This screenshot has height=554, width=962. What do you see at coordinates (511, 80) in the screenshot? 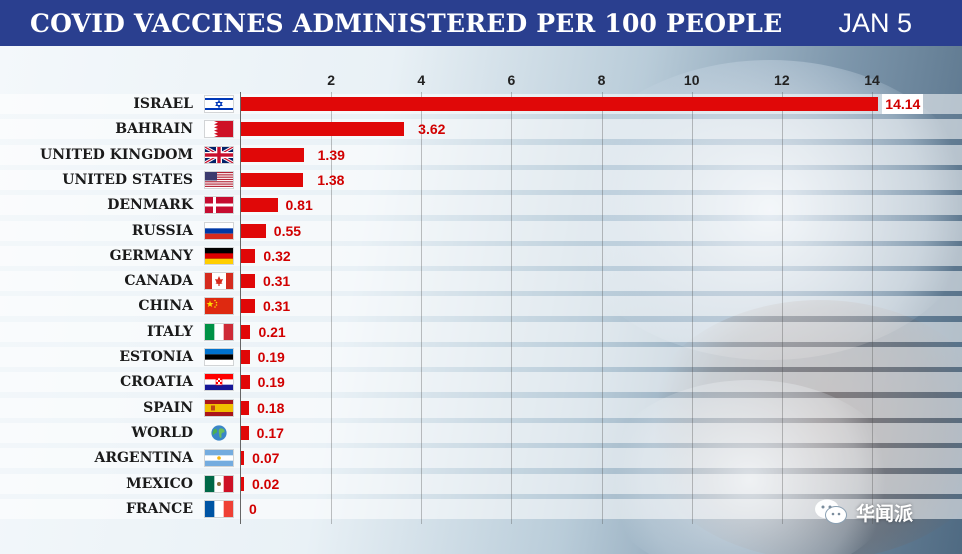
I see `x-tick-label: 6` at bounding box center [511, 80].